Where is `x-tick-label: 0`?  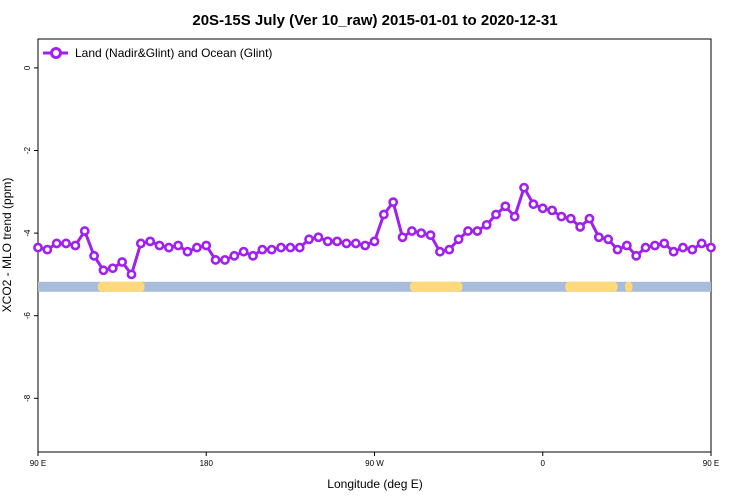 x-tick-label: 0 is located at coordinates (543, 463).